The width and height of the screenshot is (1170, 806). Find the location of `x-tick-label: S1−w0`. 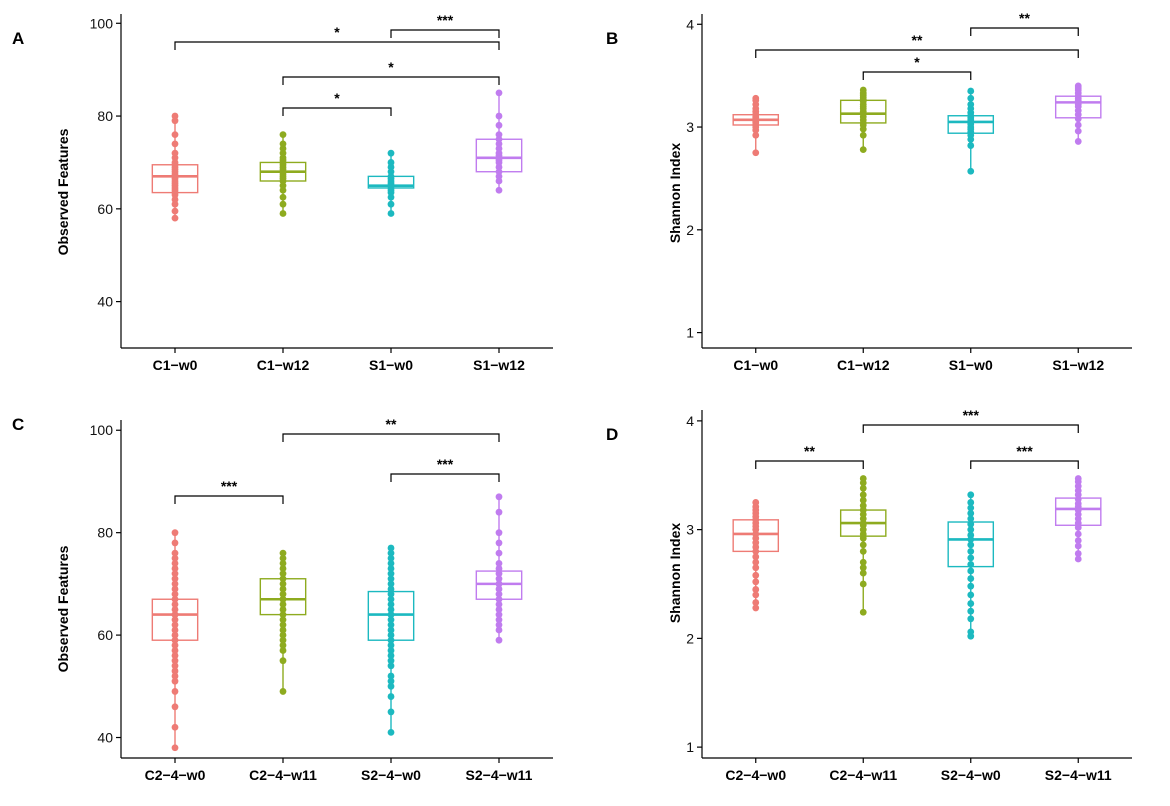

x-tick-label: S1−w0 is located at coordinates (391, 365).